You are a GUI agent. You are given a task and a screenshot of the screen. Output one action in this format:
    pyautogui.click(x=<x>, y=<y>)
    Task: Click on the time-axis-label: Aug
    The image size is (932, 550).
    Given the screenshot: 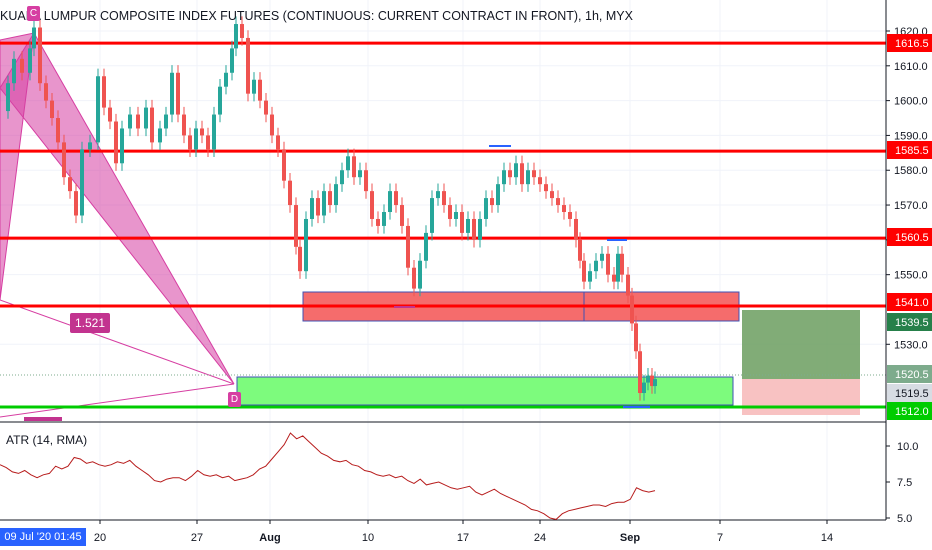 What is the action you would take?
    pyautogui.click(x=269, y=538)
    